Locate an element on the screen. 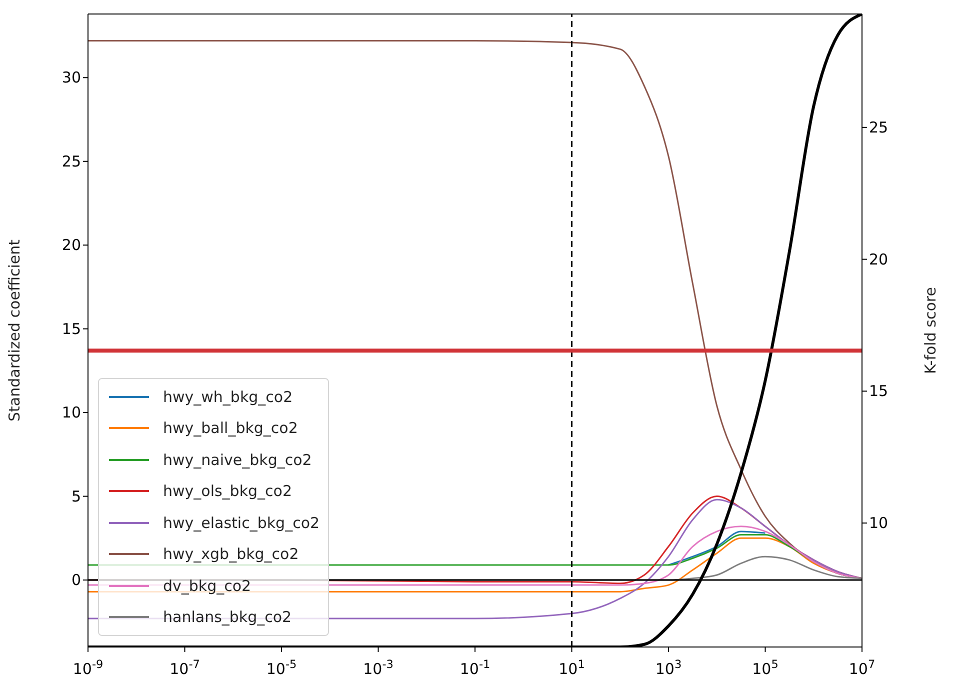 The width and height of the screenshot is (954, 687). y-tick-label: 10 is located at coordinates (71, 413).